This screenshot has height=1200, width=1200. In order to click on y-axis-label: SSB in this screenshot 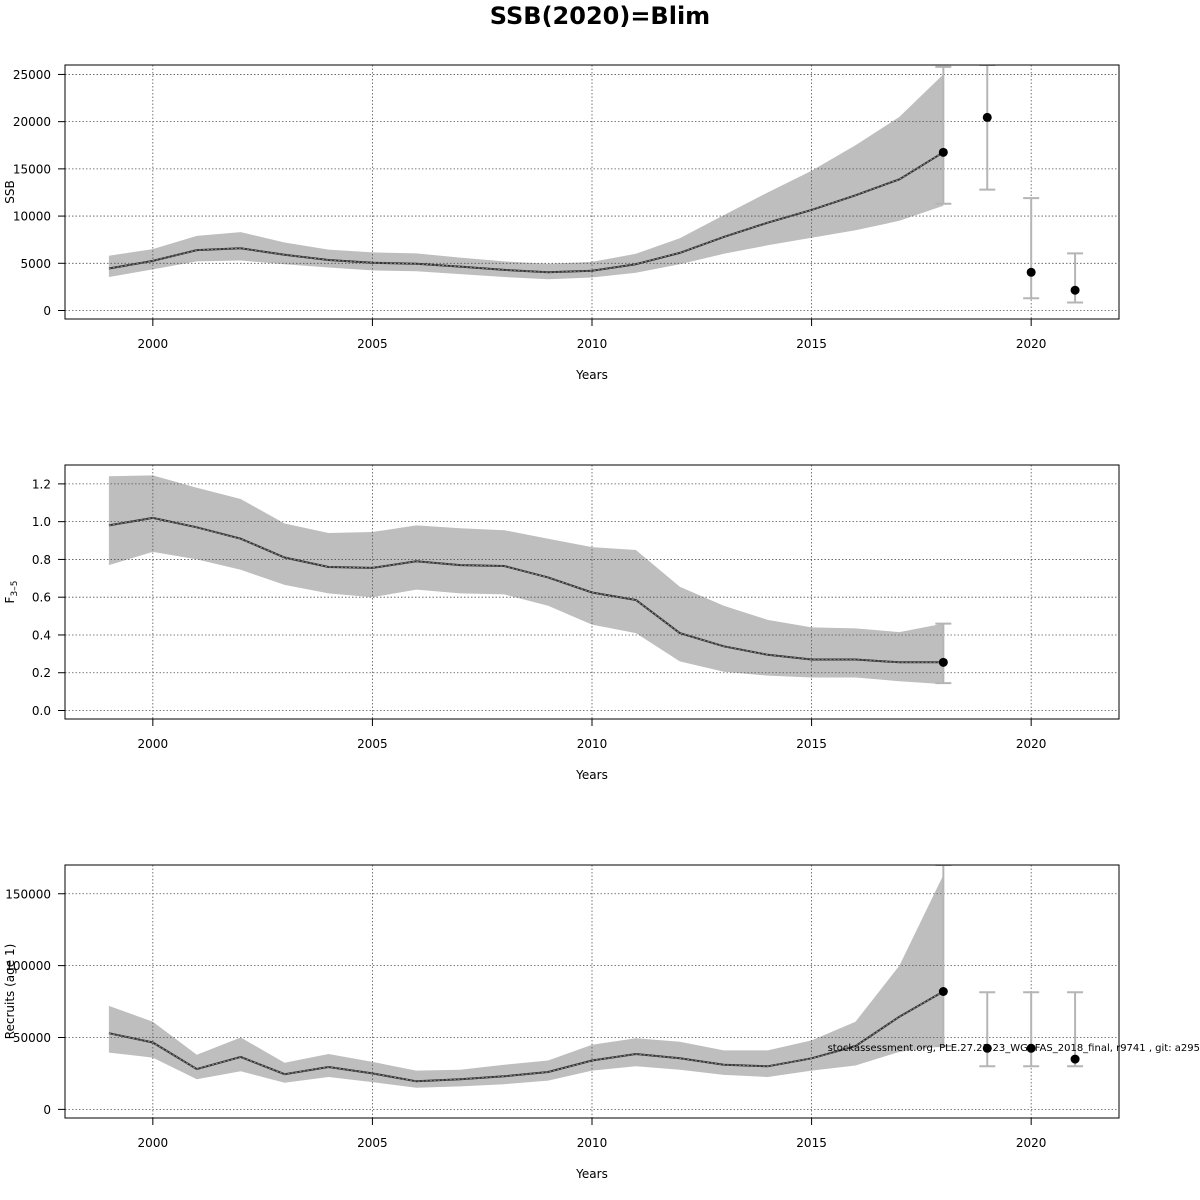, I will do `click(10, 191)`.